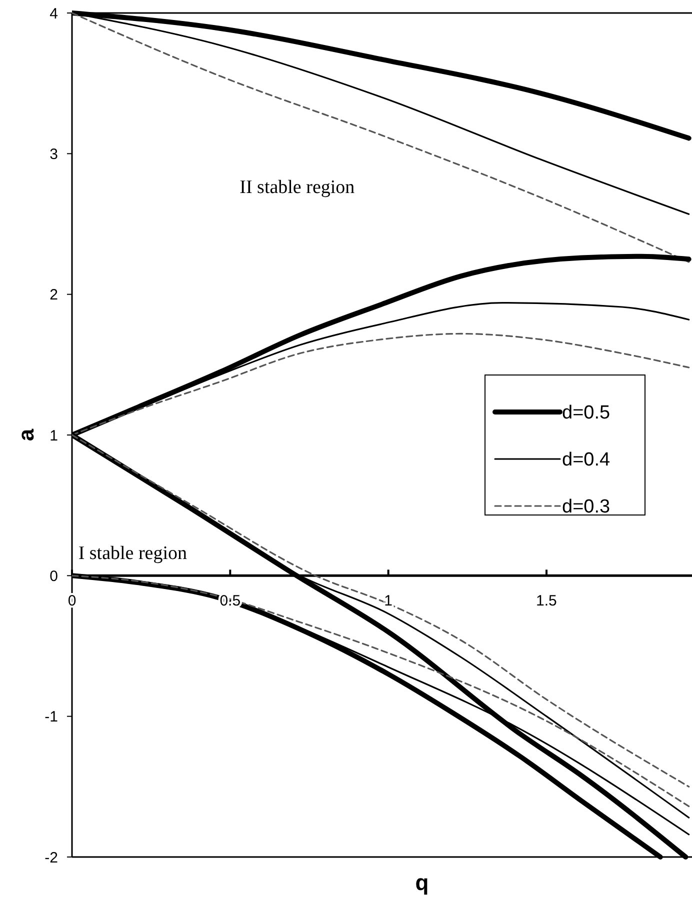  What do you see at coordinates (51, 857) in the screenshot?
I see `y-tick-label: -2` at bounding box center [51, 857].